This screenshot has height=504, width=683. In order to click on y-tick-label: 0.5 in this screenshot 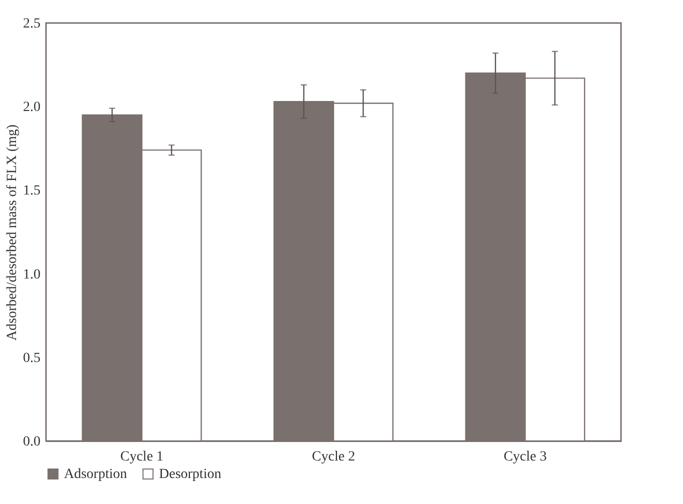, I will do `click(31, 358)`.